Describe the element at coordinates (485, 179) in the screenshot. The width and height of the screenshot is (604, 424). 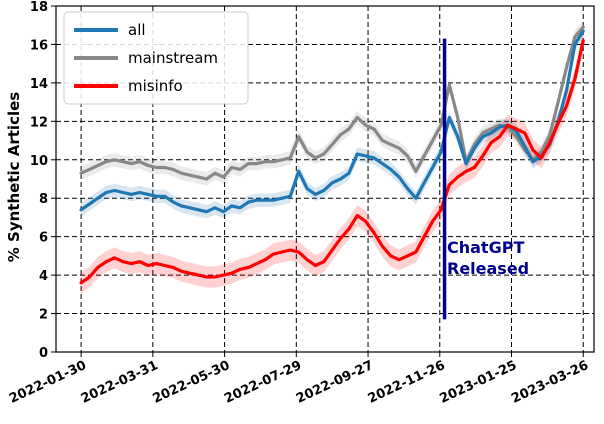
I see `chatgpt-annotation: ChatGPT Released` at that location.